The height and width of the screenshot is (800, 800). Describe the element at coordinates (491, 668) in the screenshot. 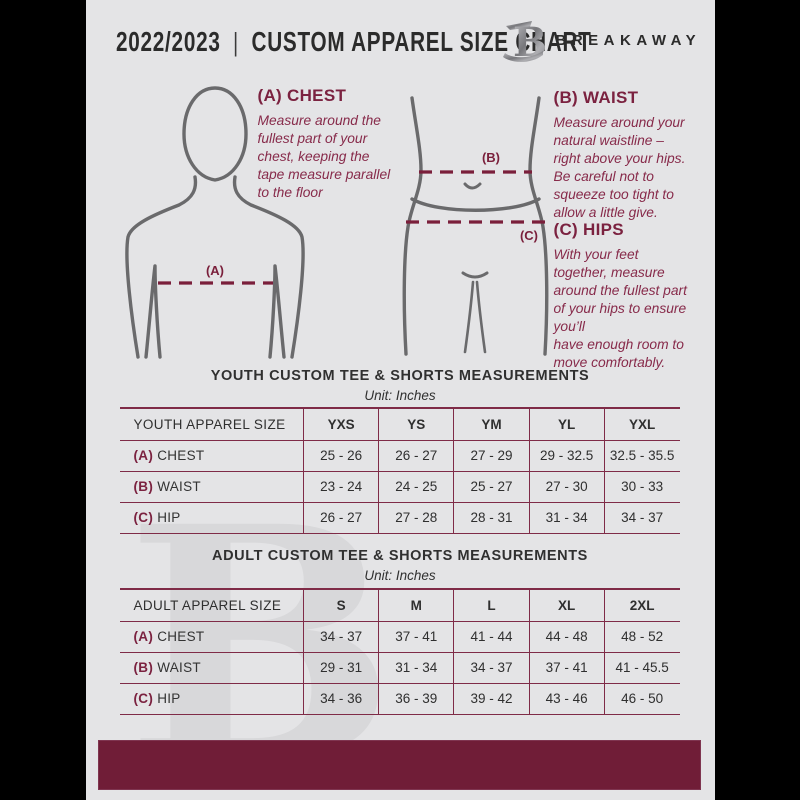

I see `adult-waist-l: 34 - 37` at that location.